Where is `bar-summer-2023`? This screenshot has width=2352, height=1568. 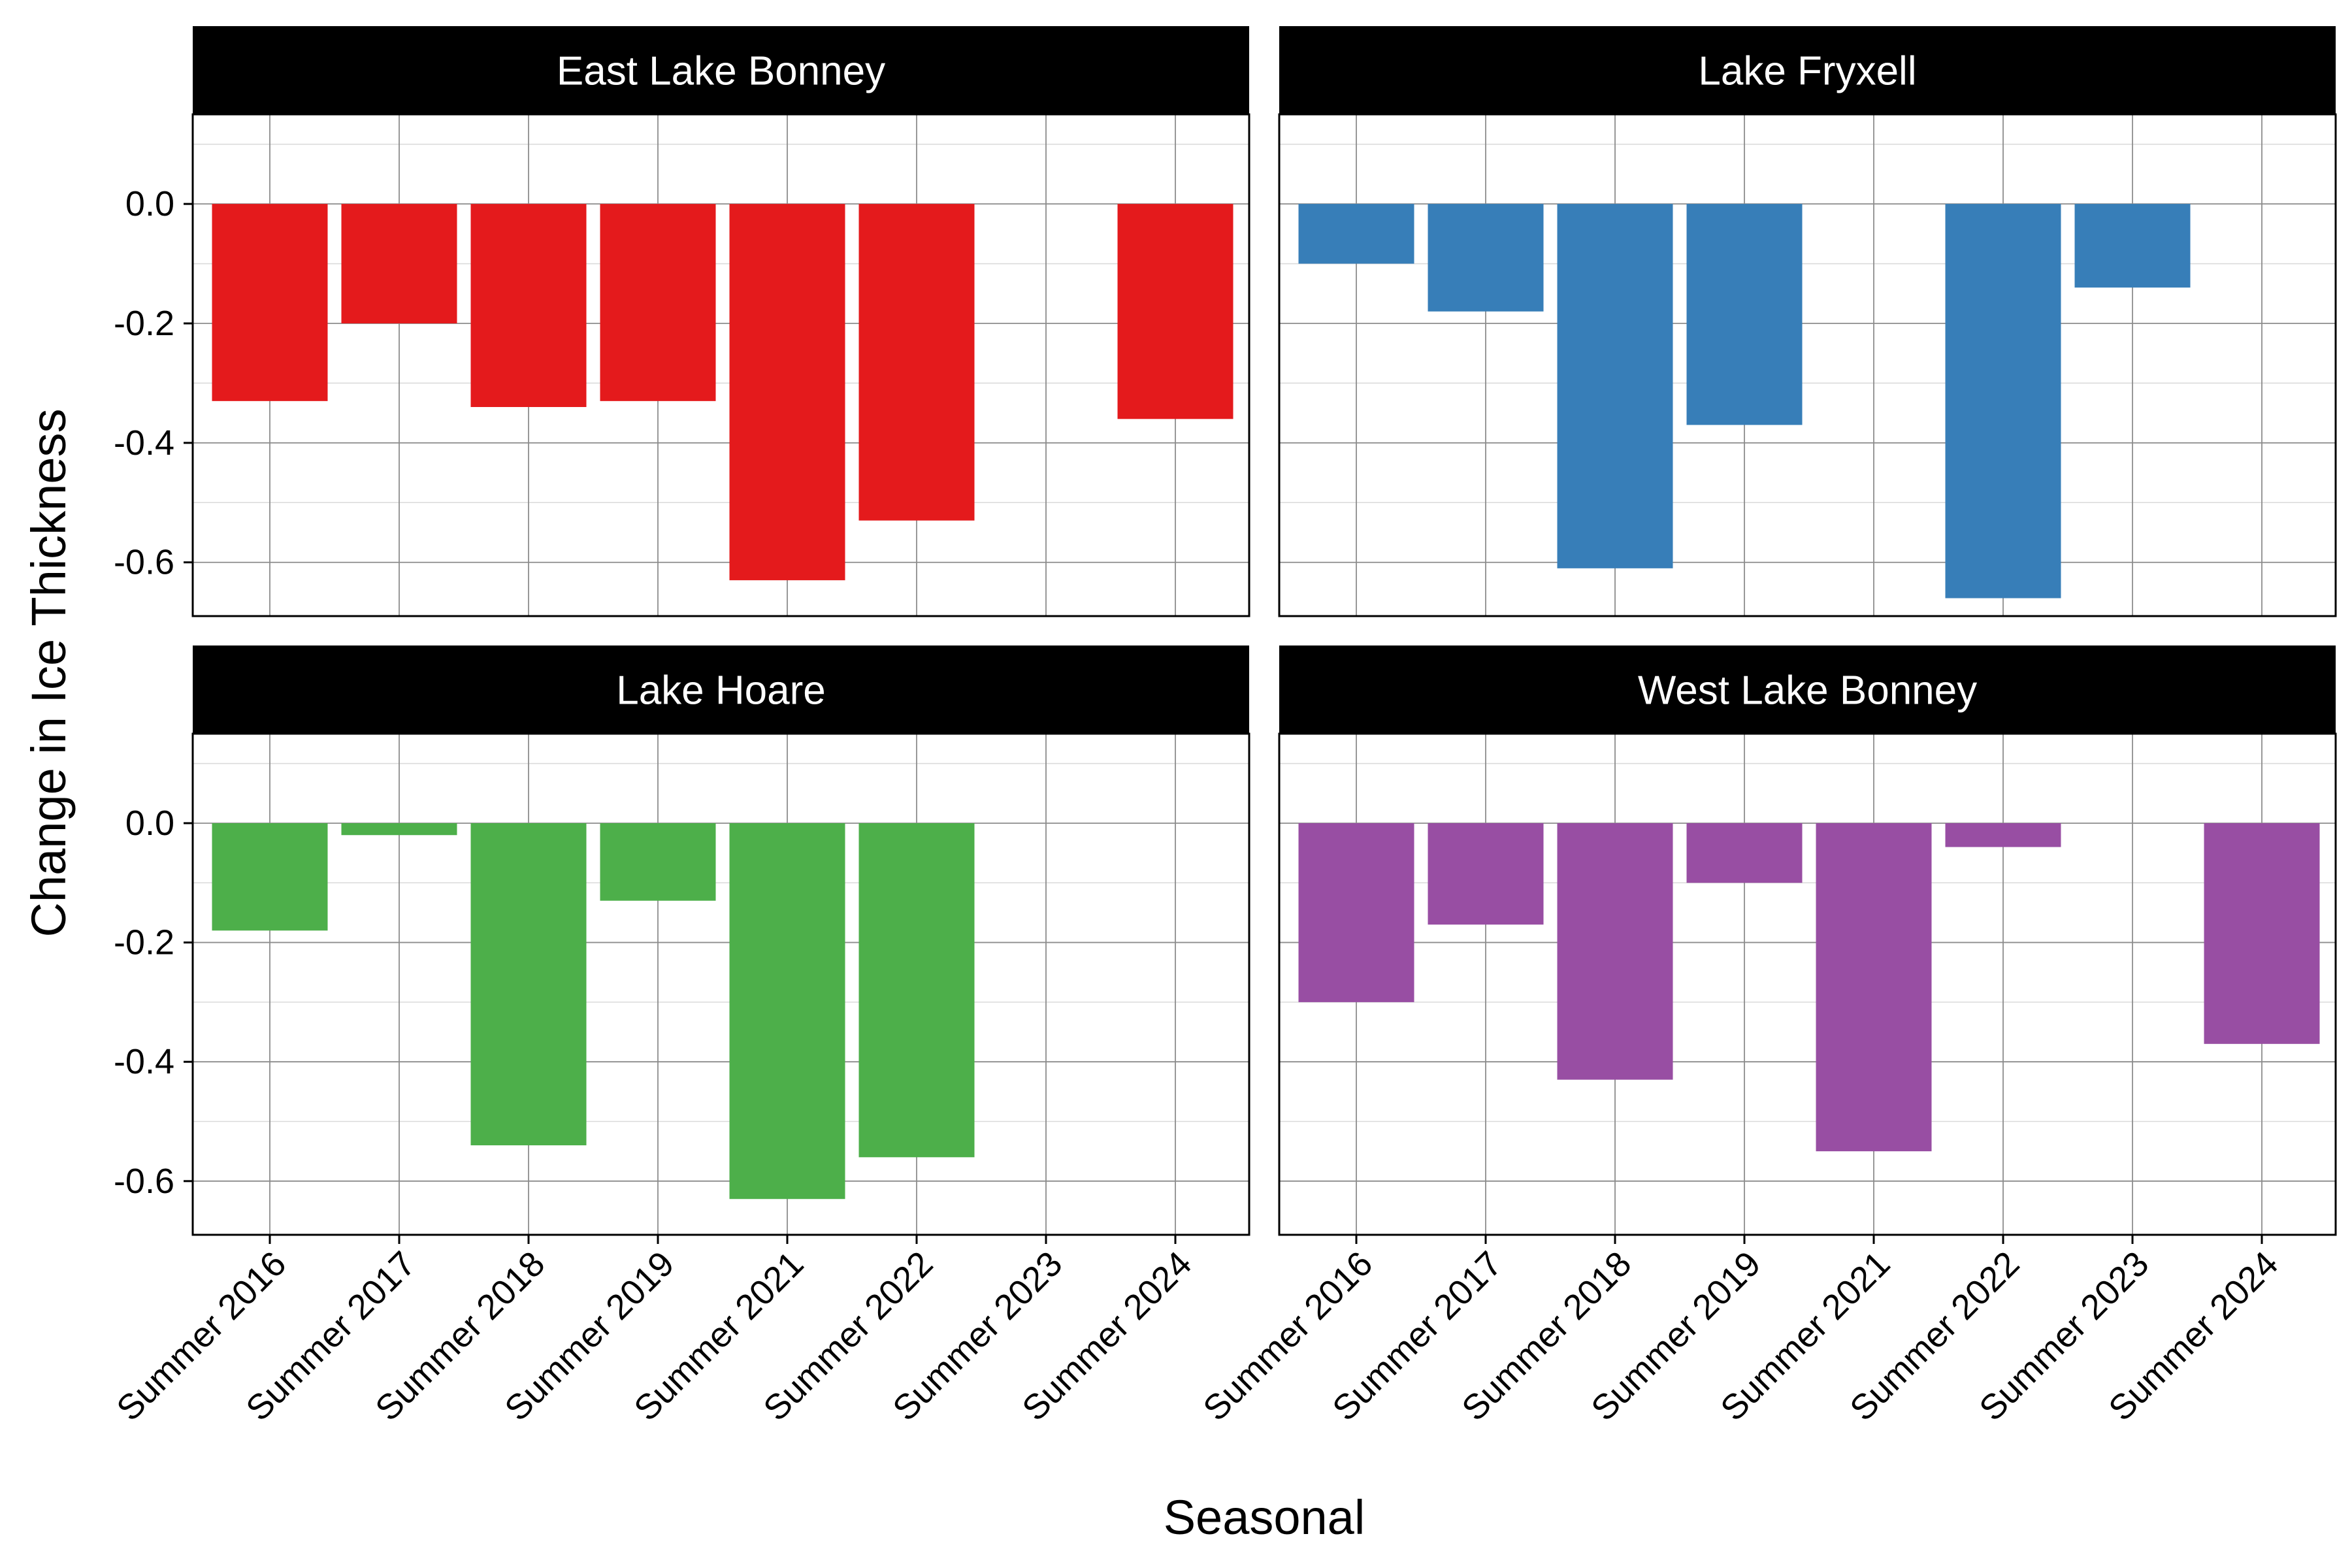
bar-summer-2023 is located at coordinates (2132, 246).